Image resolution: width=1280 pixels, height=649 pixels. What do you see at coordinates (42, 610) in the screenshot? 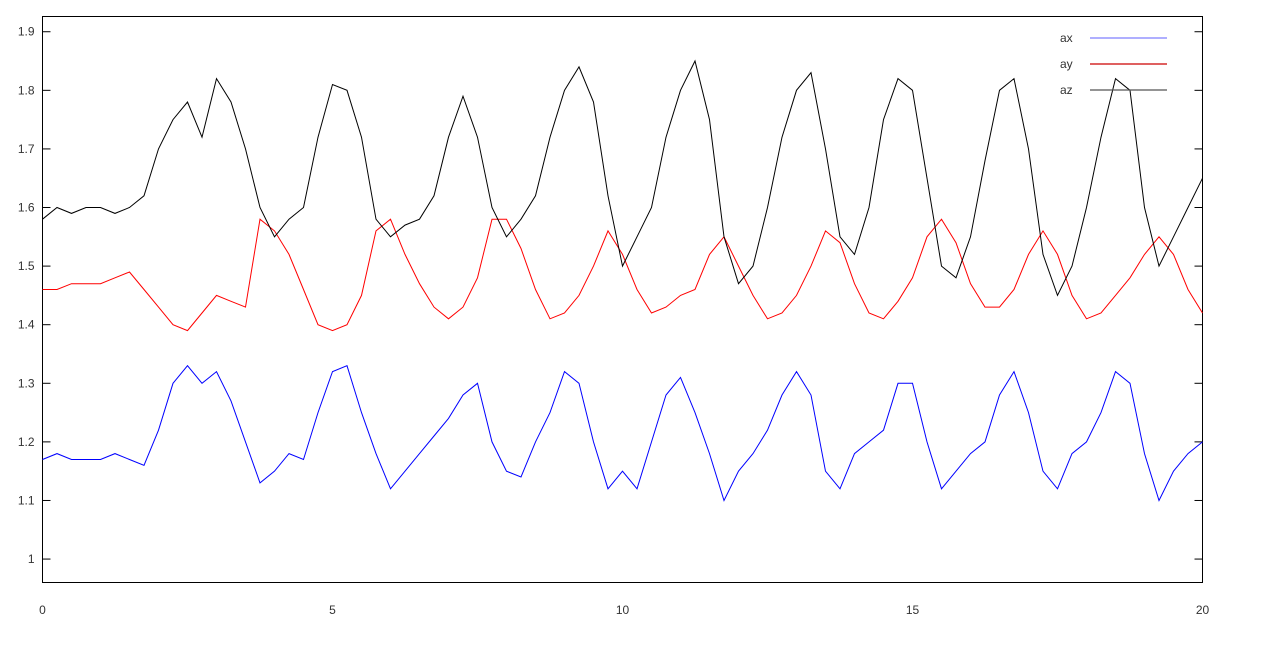
I see `x-tick-label: 0` at bounding box center [42, 610].